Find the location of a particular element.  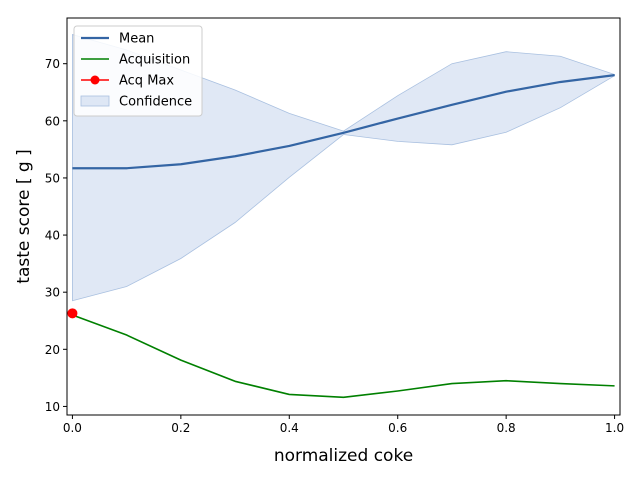

legend-entry-label: Mean is located at coordinates (136, 39).